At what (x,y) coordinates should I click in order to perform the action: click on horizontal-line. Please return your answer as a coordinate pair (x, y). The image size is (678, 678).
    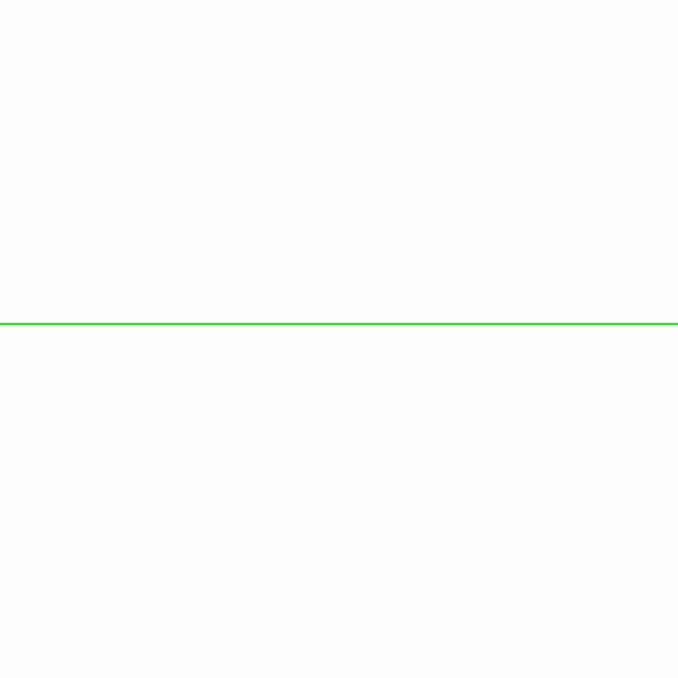
    Looking at the image, I should click on (339, 324).